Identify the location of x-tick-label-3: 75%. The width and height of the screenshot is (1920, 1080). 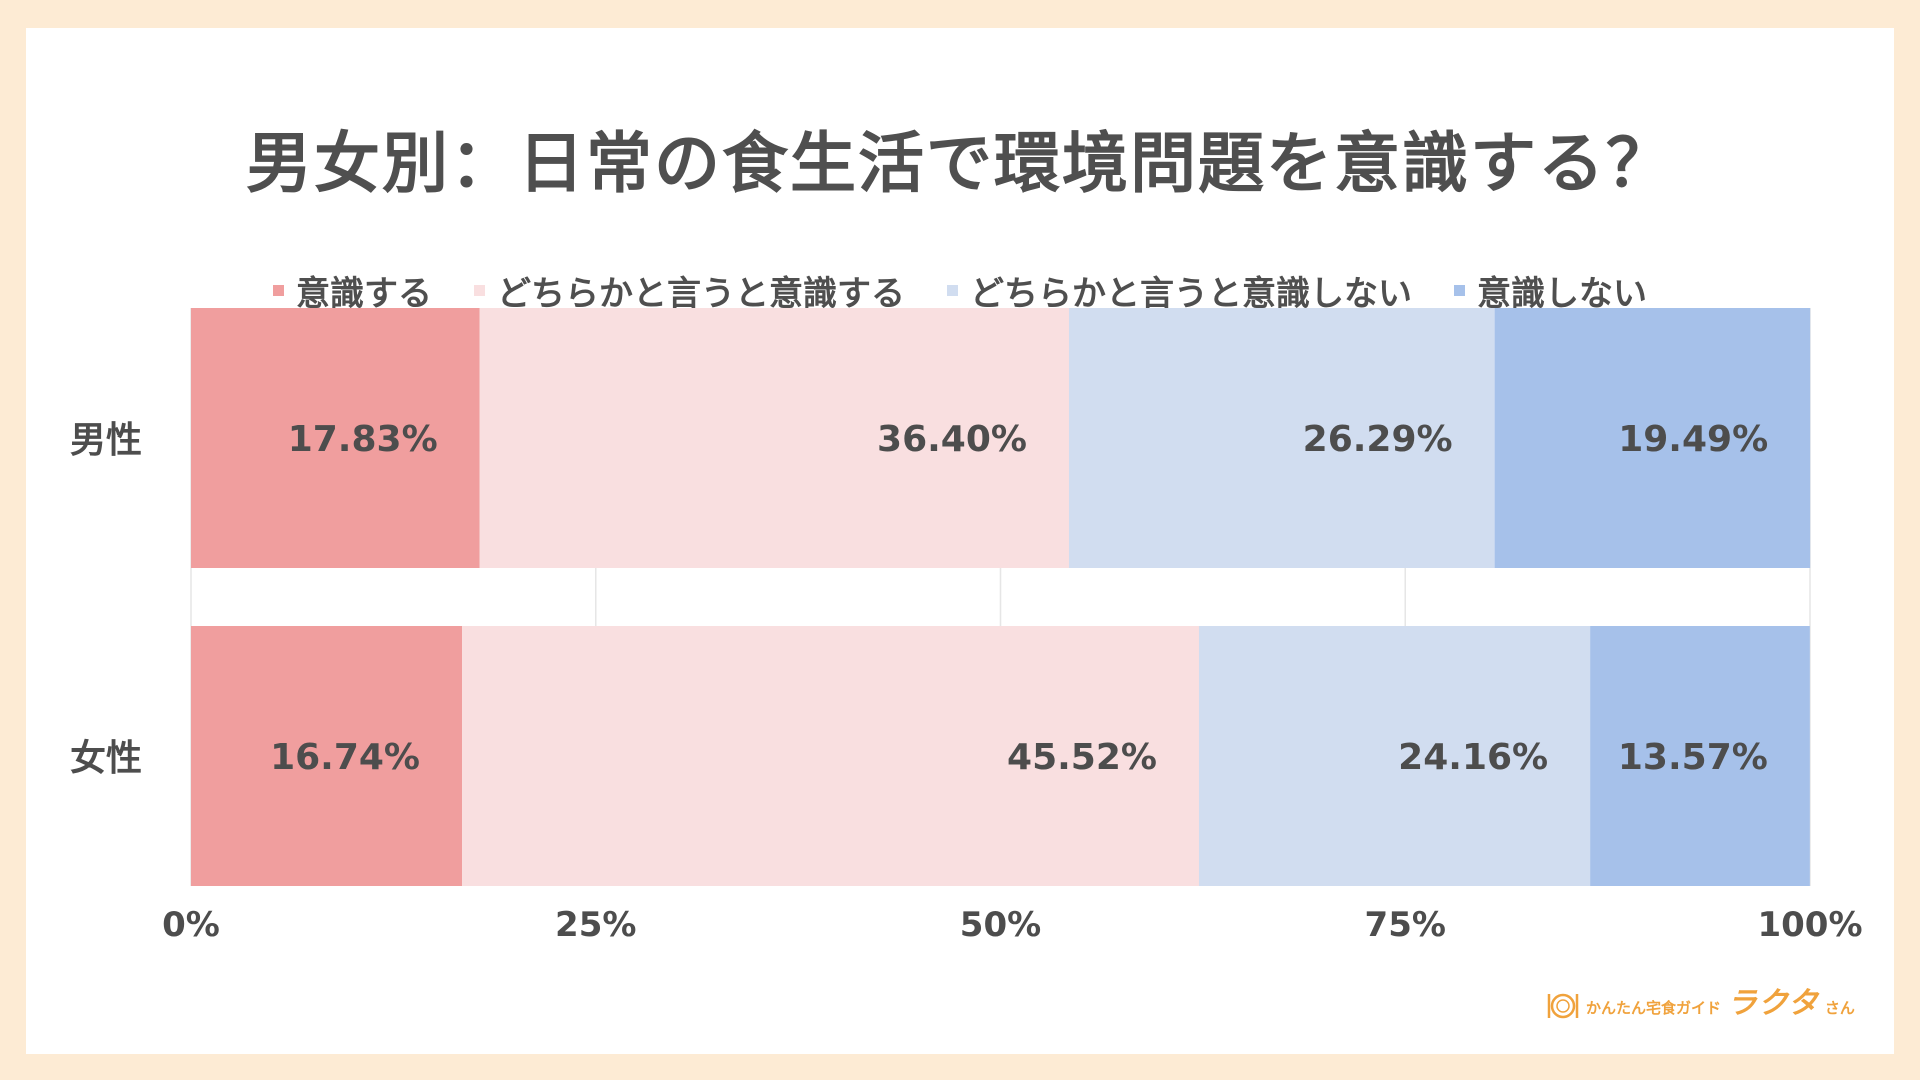
(1405, 925).